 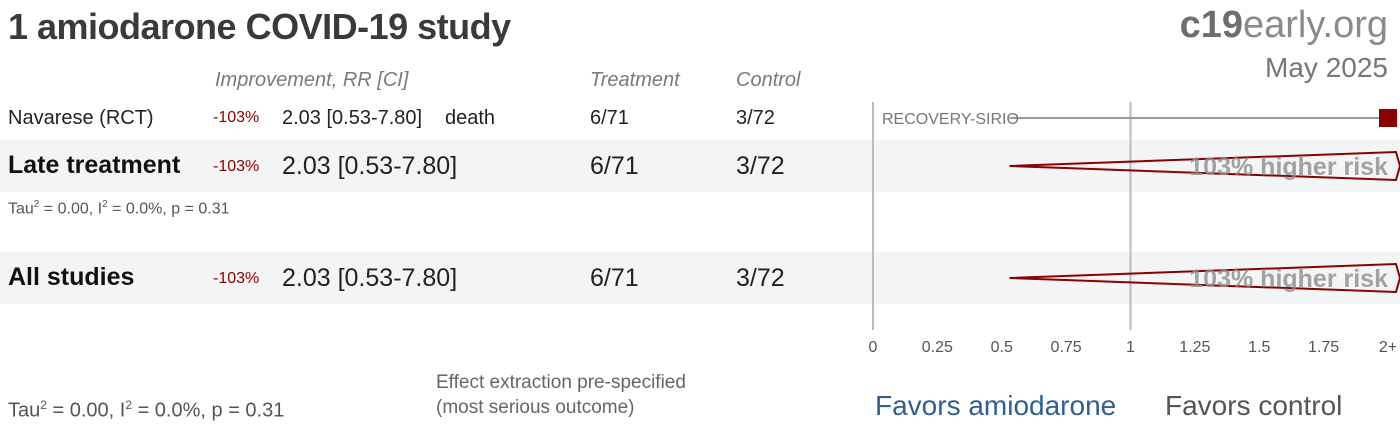 What do you see at coordinates (470, 118) in the screenshot?
I see `study-outcome: death` at bounding box center [470, 118].